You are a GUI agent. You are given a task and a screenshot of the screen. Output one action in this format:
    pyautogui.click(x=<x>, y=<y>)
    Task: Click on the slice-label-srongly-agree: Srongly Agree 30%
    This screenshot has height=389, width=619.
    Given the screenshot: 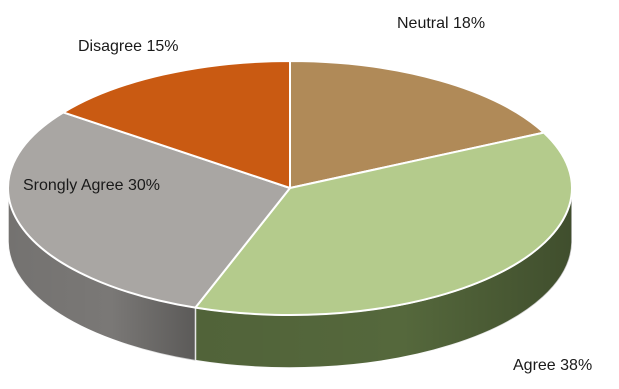 What is the action you would take?
    pyautogui.click(x=91, y=185)
    